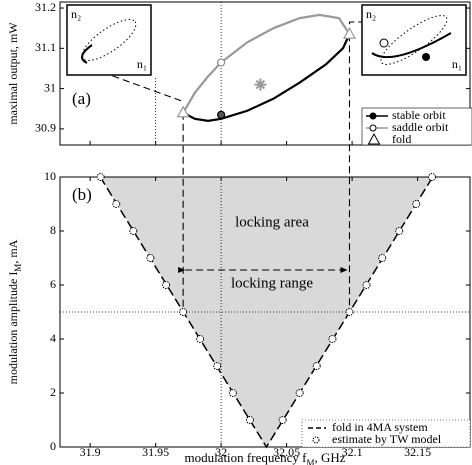 This screenshot has height=465, width=472. What do you see at coordinates (82, 194) in the screenshot?
I see `panel-label: (b)` at bounding box center [82, 194].